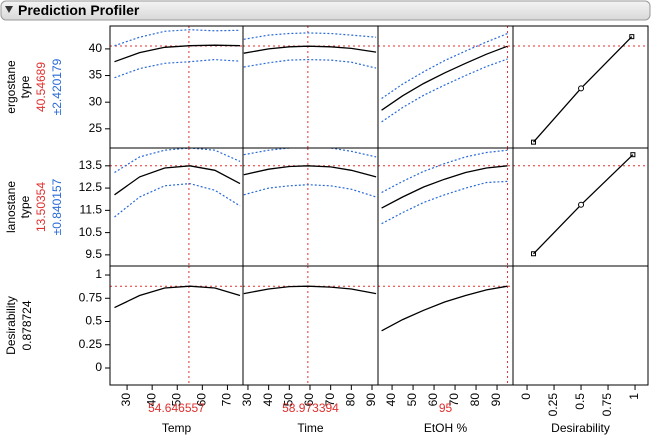 This screenshot has width=652, height=442. Describe the element at coordinates (57, 206) in the screenshot. I see `response-ci: ±0.840157` at that location.